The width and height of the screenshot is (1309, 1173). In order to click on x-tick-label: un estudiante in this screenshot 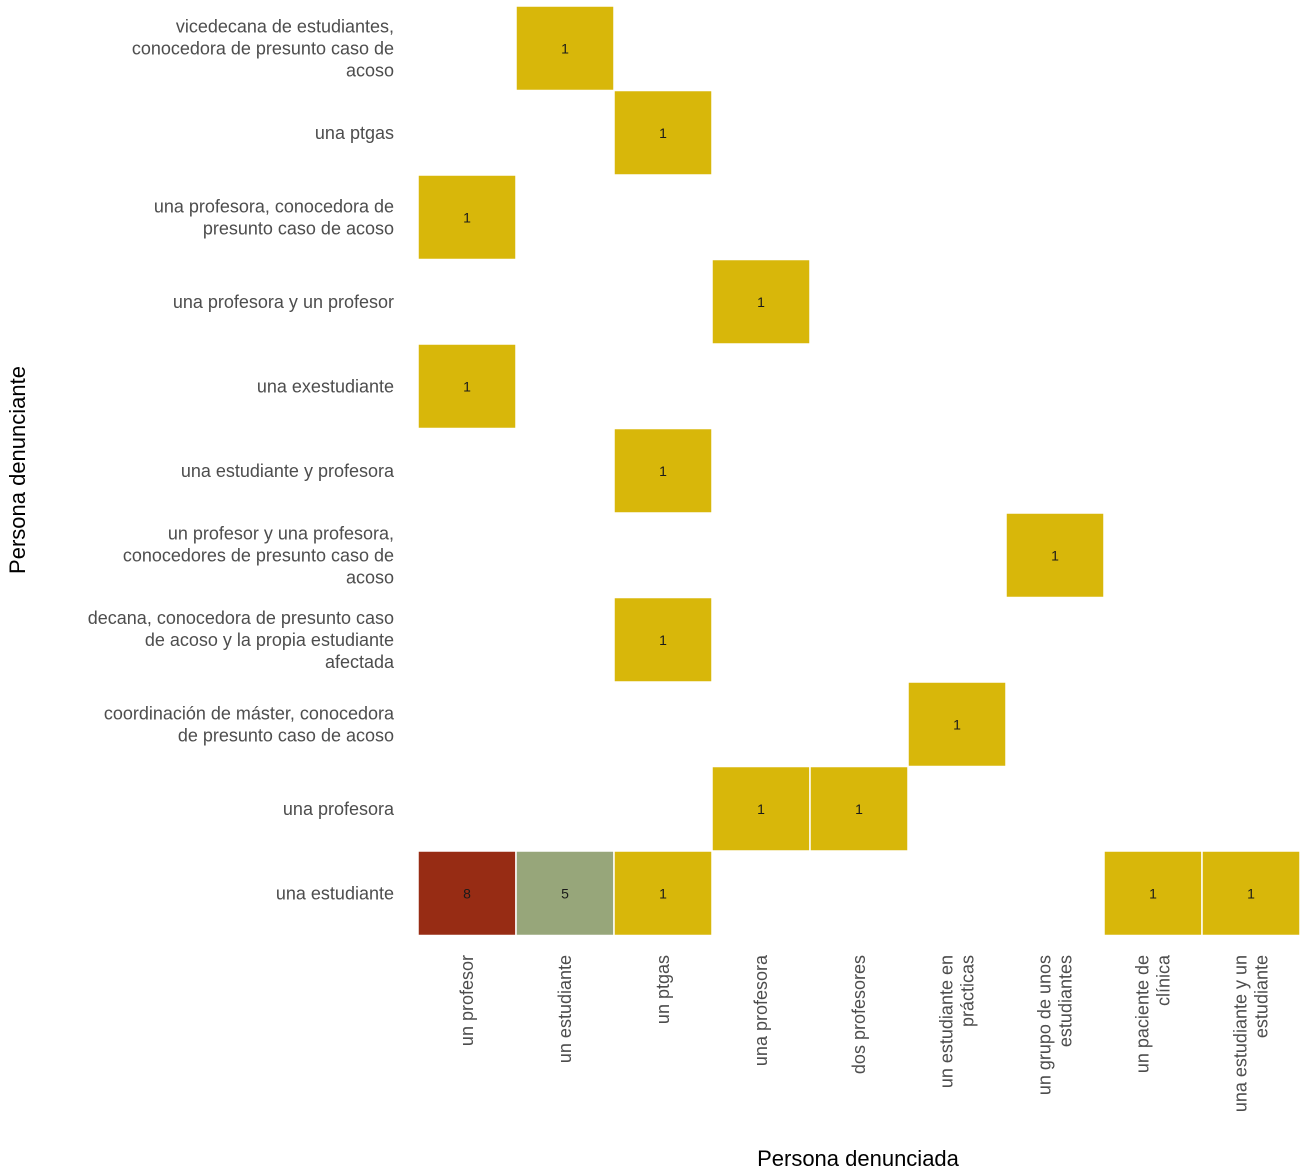, I will do `click(565, 1009)`.